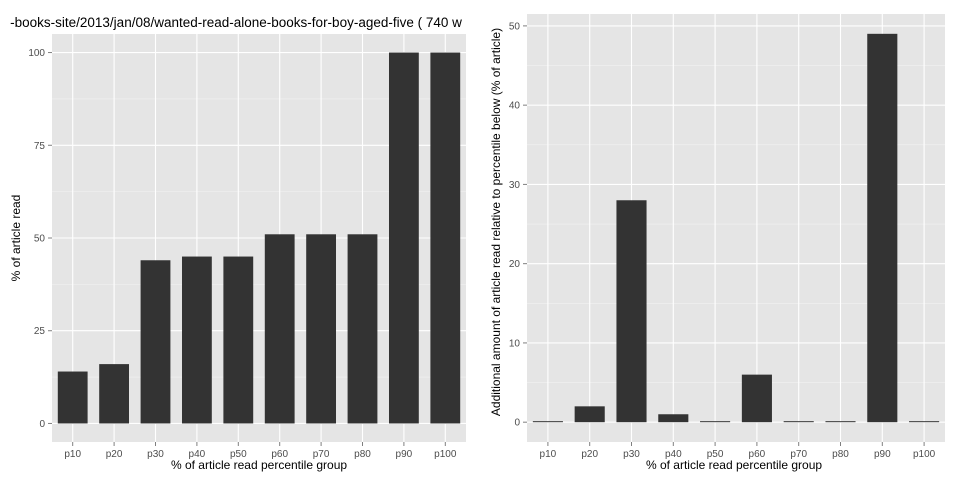 Image resolution: width=960 pixels, height=480 pixels. Describe the element at coordinates (673, 454) in the screenshot. I see `chart-2-x-tick-label: p40` at that location.